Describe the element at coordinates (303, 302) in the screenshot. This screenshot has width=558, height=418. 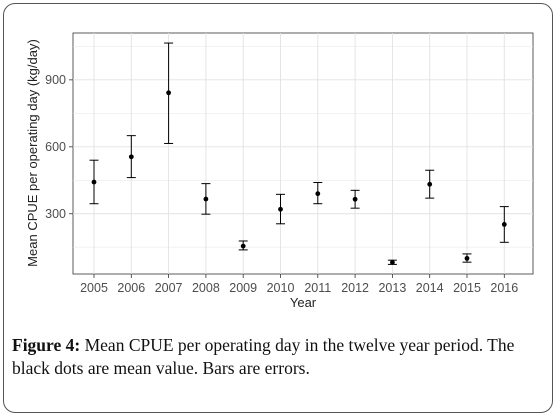
I see `x-axis-title: Year` at that location.